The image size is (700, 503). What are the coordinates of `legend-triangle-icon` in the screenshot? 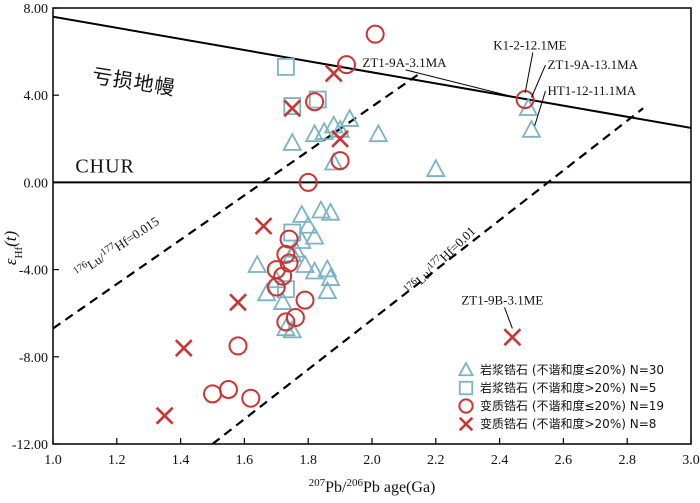 It's located at (466, 369).